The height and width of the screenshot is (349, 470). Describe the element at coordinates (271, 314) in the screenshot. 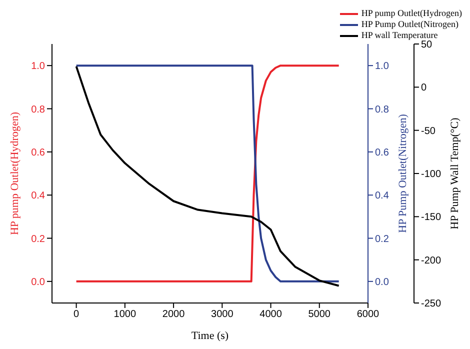

I see `x-tick-label: 4000` at that location.